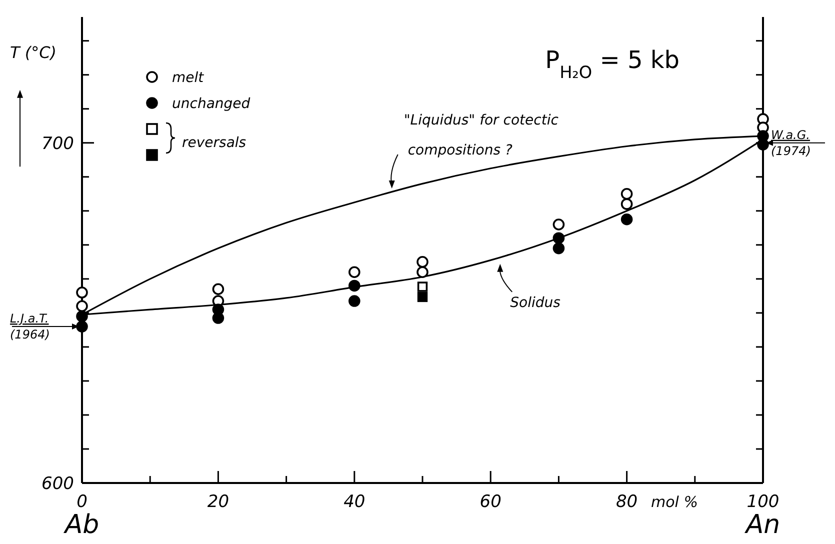  Describe the element at coordinates (188, 78) in the screenshot. I see `legend-label: melt` at that location.